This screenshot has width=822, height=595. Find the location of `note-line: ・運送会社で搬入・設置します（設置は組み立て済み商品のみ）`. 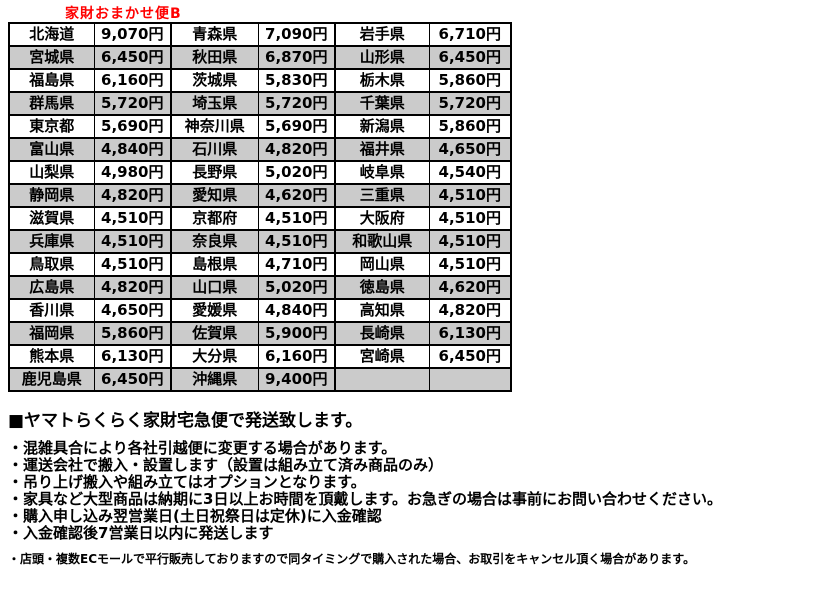

note-line: ・運送会社で搬入・設置します（設置は組み立て済み商品のみ） is located at coordinates (226, 465).